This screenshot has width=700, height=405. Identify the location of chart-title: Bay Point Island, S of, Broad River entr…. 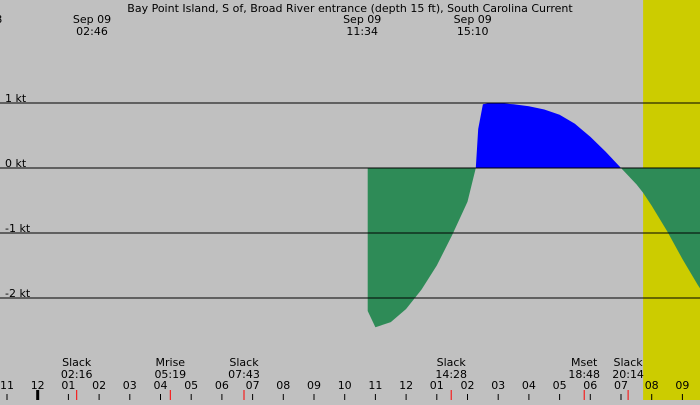
(350, 8).